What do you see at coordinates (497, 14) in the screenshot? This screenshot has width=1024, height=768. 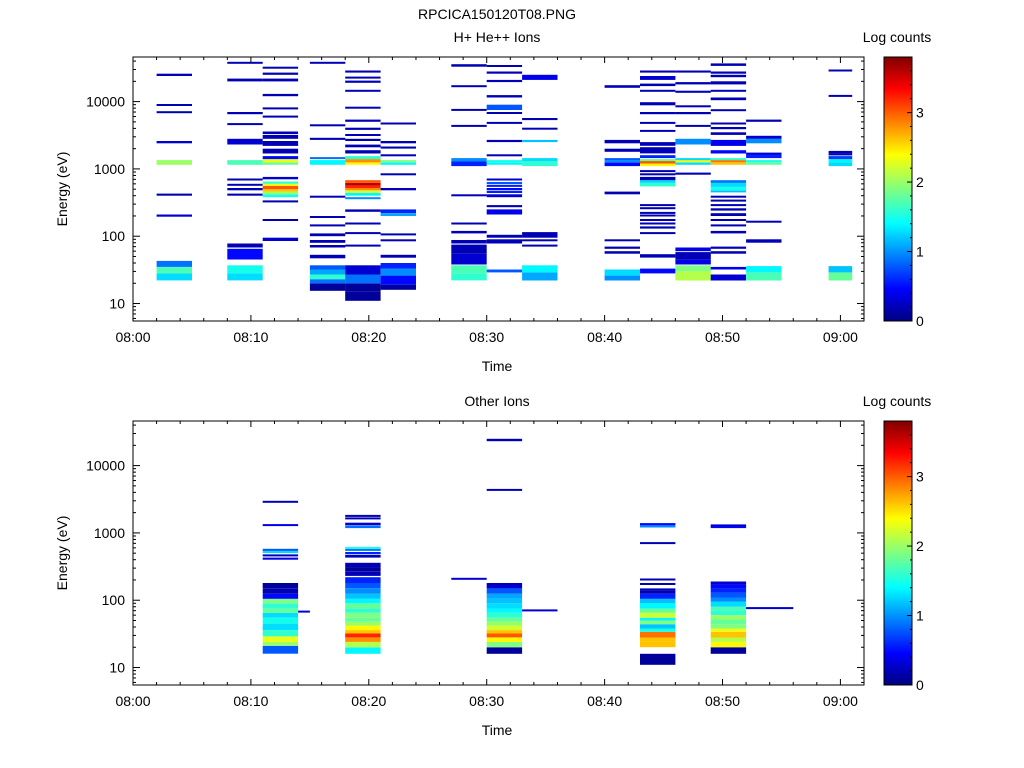 I see `figure-title: RPCICA150120T08.PNG` at bounding box center [497, 14].